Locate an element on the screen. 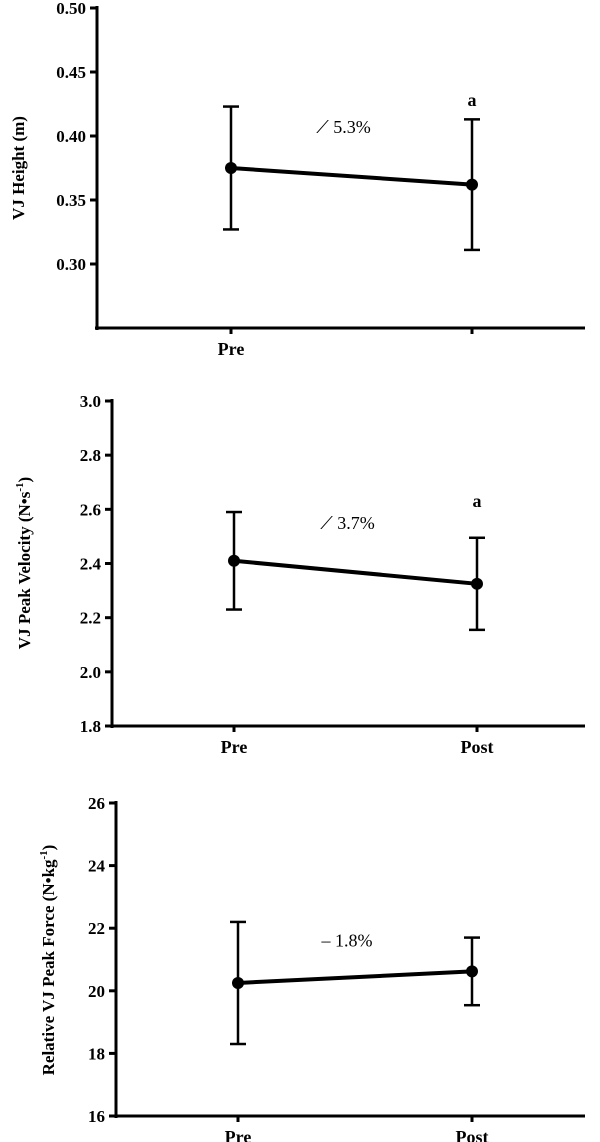  y-tick-label: 0.35 is located at coordinates (71, 200).